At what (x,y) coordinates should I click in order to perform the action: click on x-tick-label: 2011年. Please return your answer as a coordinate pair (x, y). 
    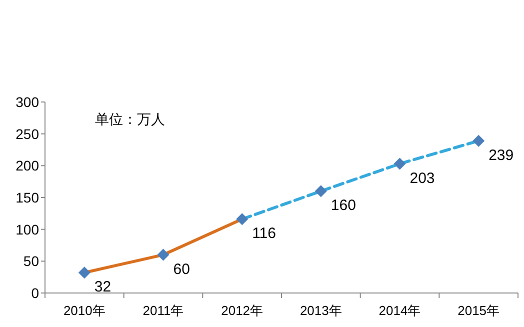
    Looking at the image, I should click on (163, 310).